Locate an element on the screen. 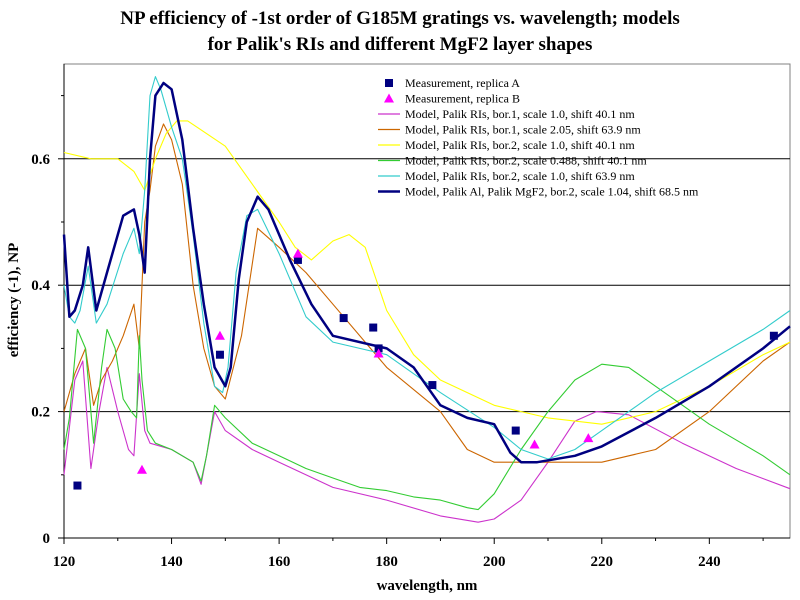 The height and width of the screenshot is (600, 800). x-tick-label: 160 is located at coordinates (279, 562).